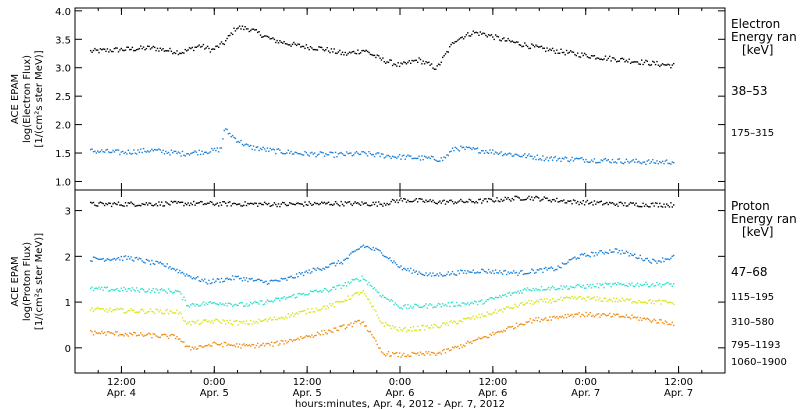 Image resolution: width=800 pixels, height=410 pixels. Describe the element at coordinates (63, 97) in the screenshot. I see `y-tick-label: 2.5` at that location.